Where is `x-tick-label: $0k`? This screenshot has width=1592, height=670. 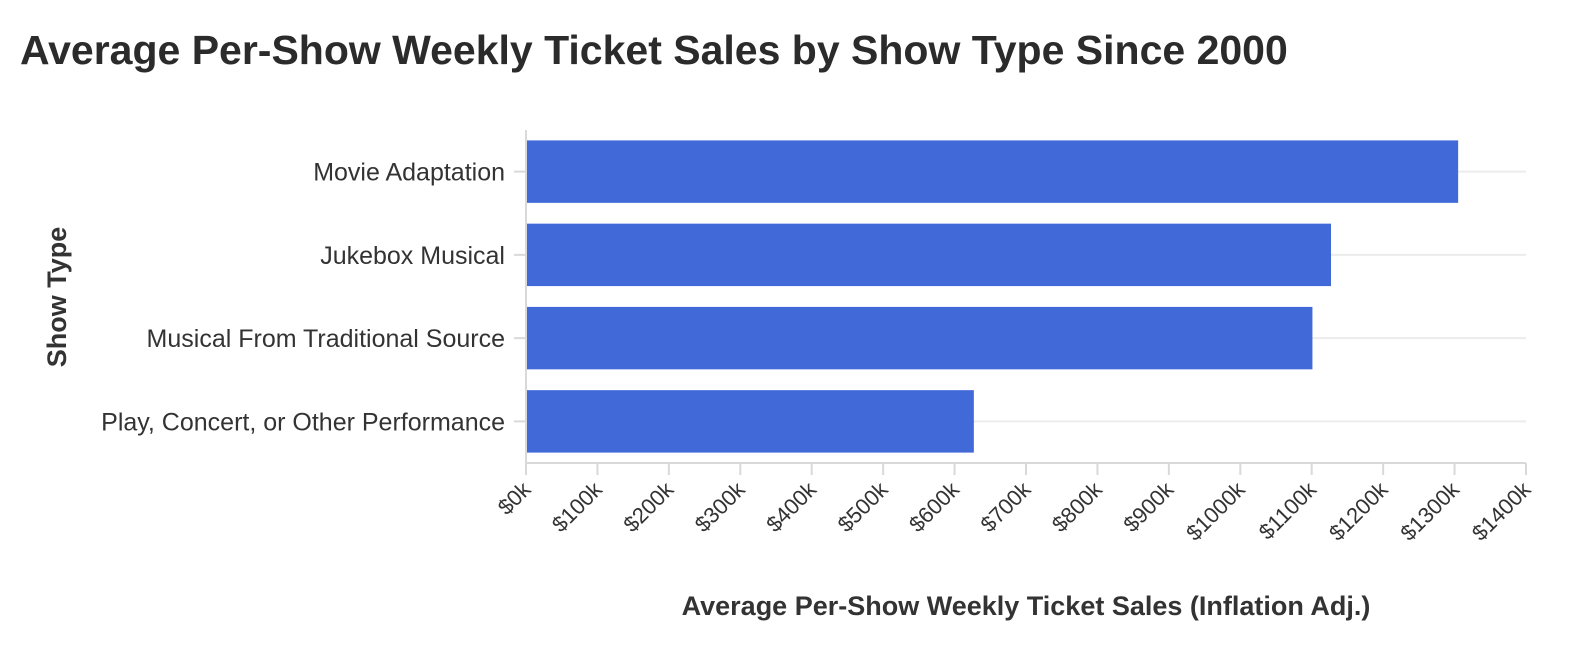 x-tick-label: $0k is located at coordinates (514, 497).